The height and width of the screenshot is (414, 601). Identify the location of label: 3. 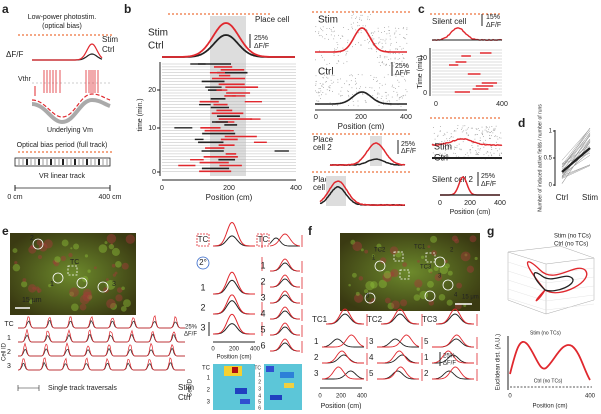
(114, 284).